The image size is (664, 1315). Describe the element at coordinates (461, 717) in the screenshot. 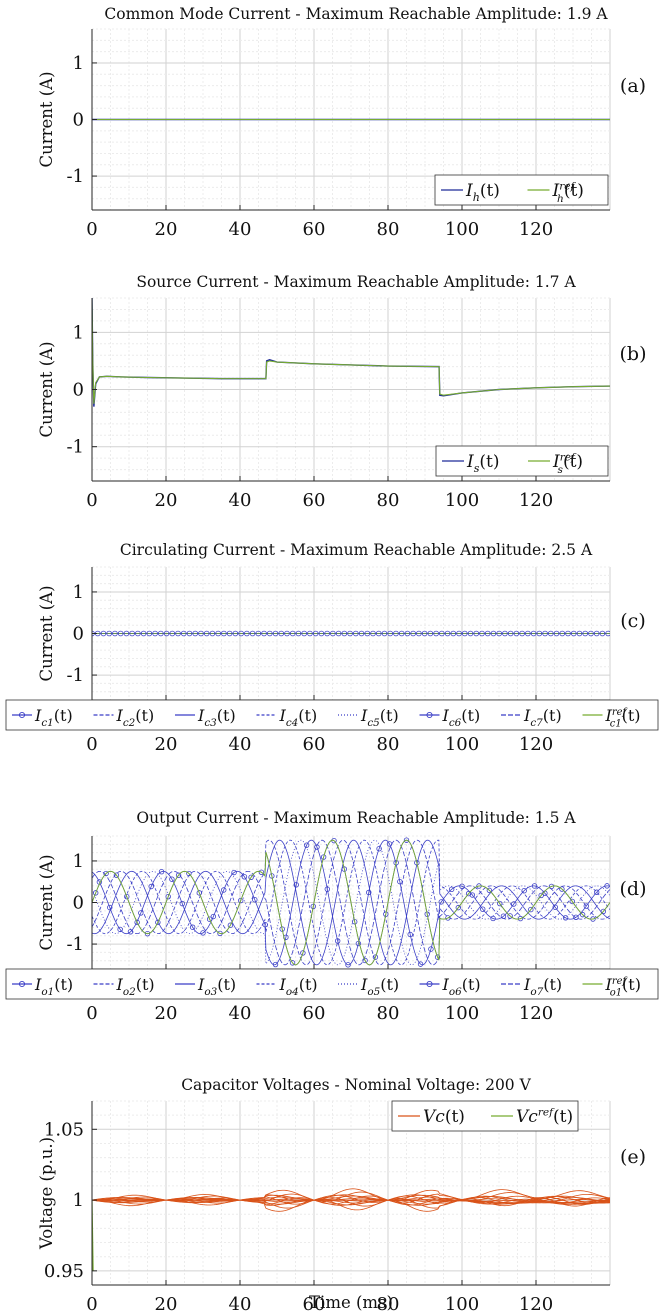

I see `legend-label: Ic6(t)` at that location.